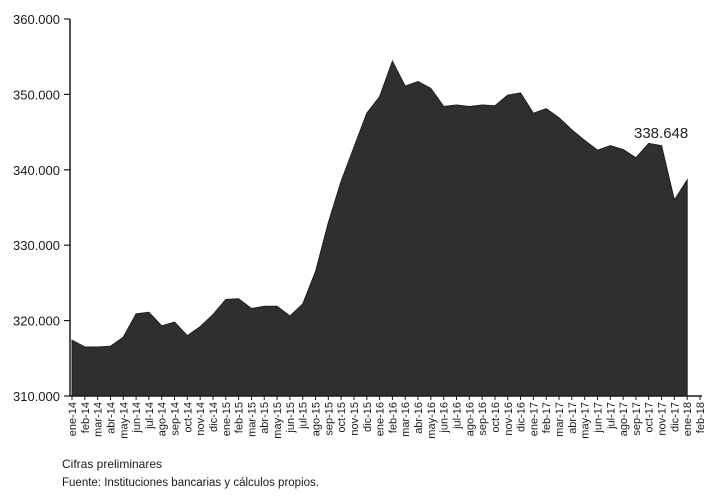 The width and height of the screenshot is (708, 496). What do you see at coordinates (675, 417) in the screenshot?
I see `x-tick-label: dic-17` at bounding box center [675, 417].